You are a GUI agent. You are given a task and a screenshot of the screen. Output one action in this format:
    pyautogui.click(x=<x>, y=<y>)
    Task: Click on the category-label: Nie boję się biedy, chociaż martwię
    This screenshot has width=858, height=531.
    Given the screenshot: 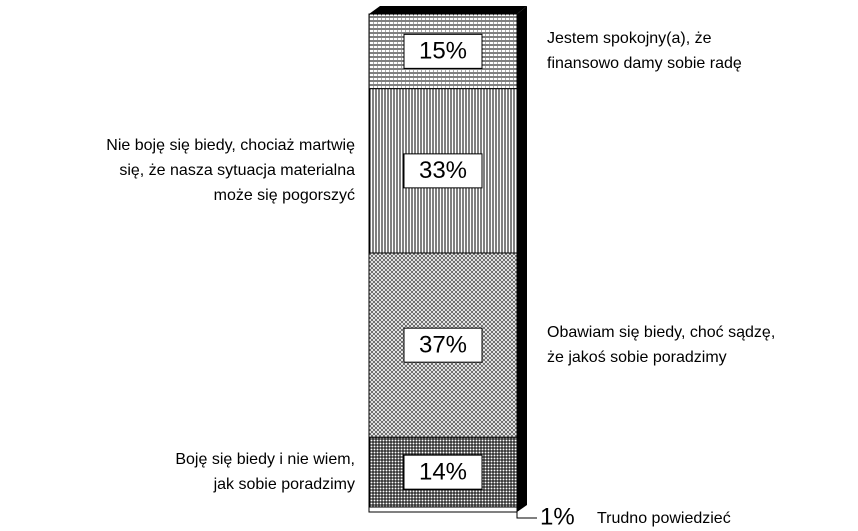 What is the action you would take?
    pyautogui.click(x=230, y=145)
    